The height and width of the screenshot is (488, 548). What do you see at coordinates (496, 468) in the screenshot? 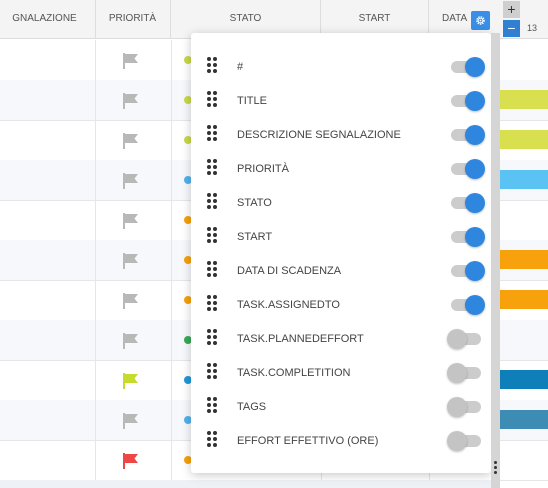
I see `more-options-icon` at bounding box center [496, 468].